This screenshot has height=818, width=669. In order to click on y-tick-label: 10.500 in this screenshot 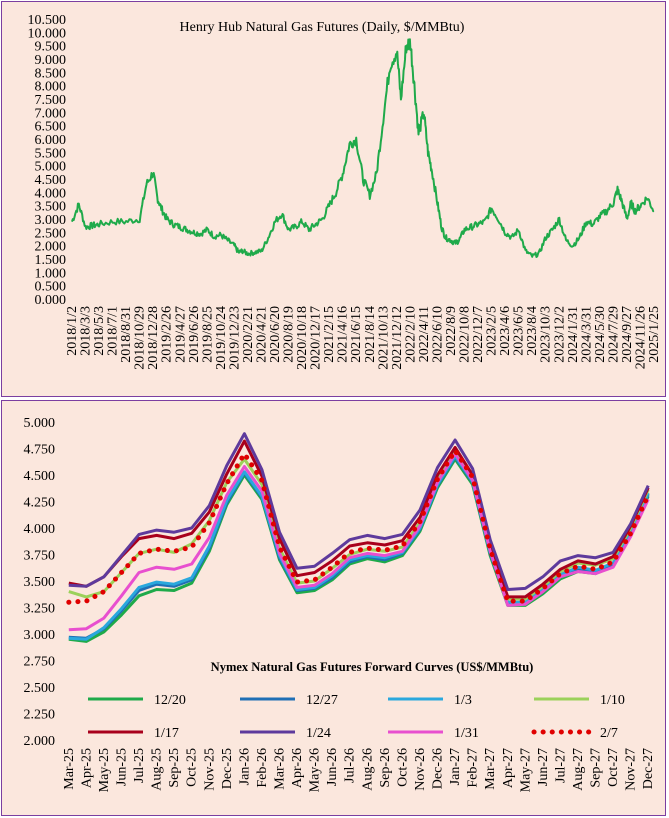, I will do `click(47, 20)`.